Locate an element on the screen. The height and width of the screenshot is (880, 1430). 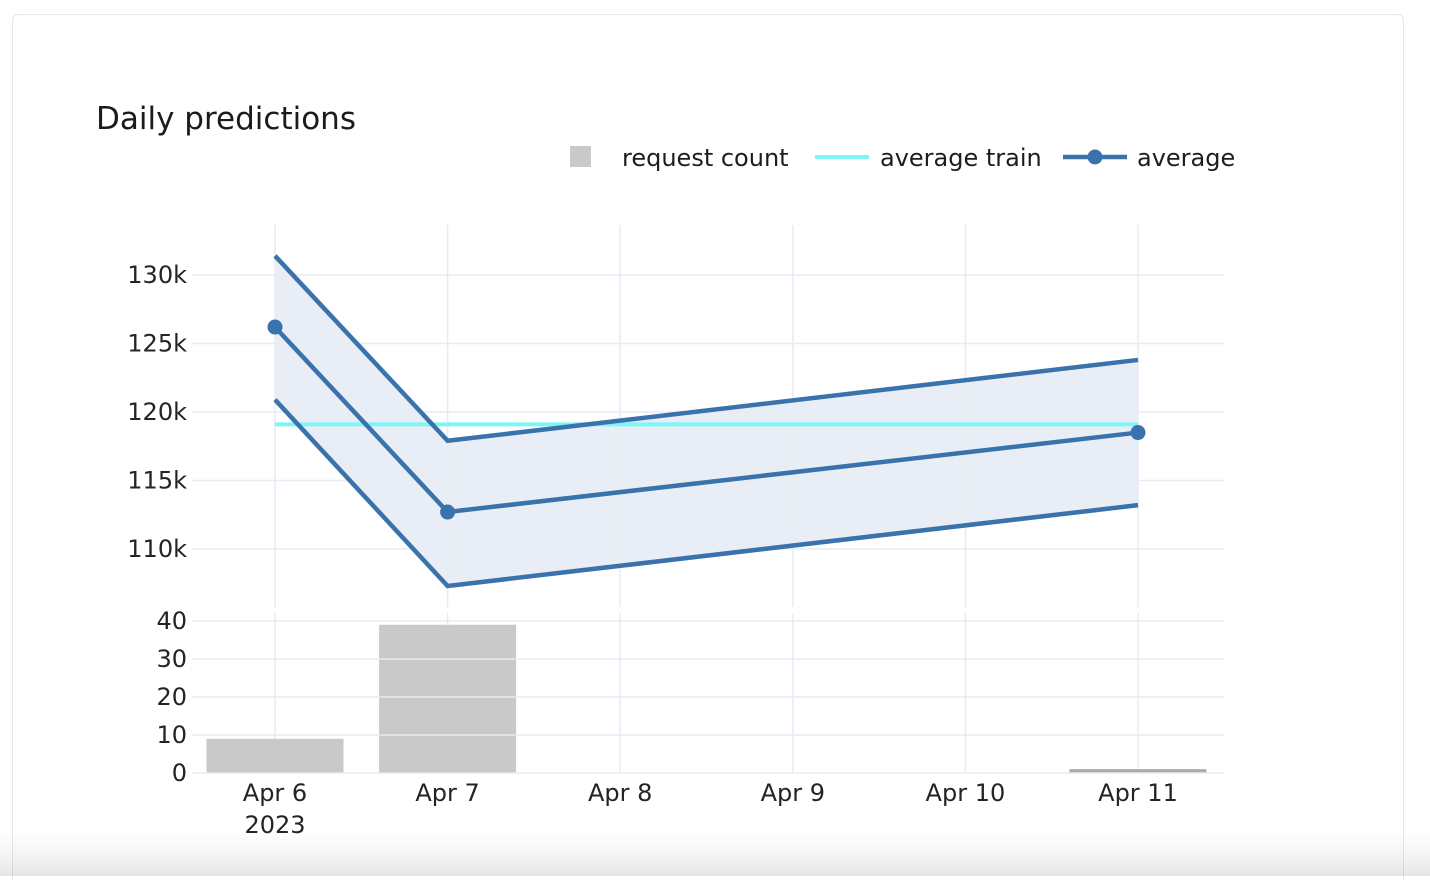
legend-square-swatch is located at coordinates (580, 156).